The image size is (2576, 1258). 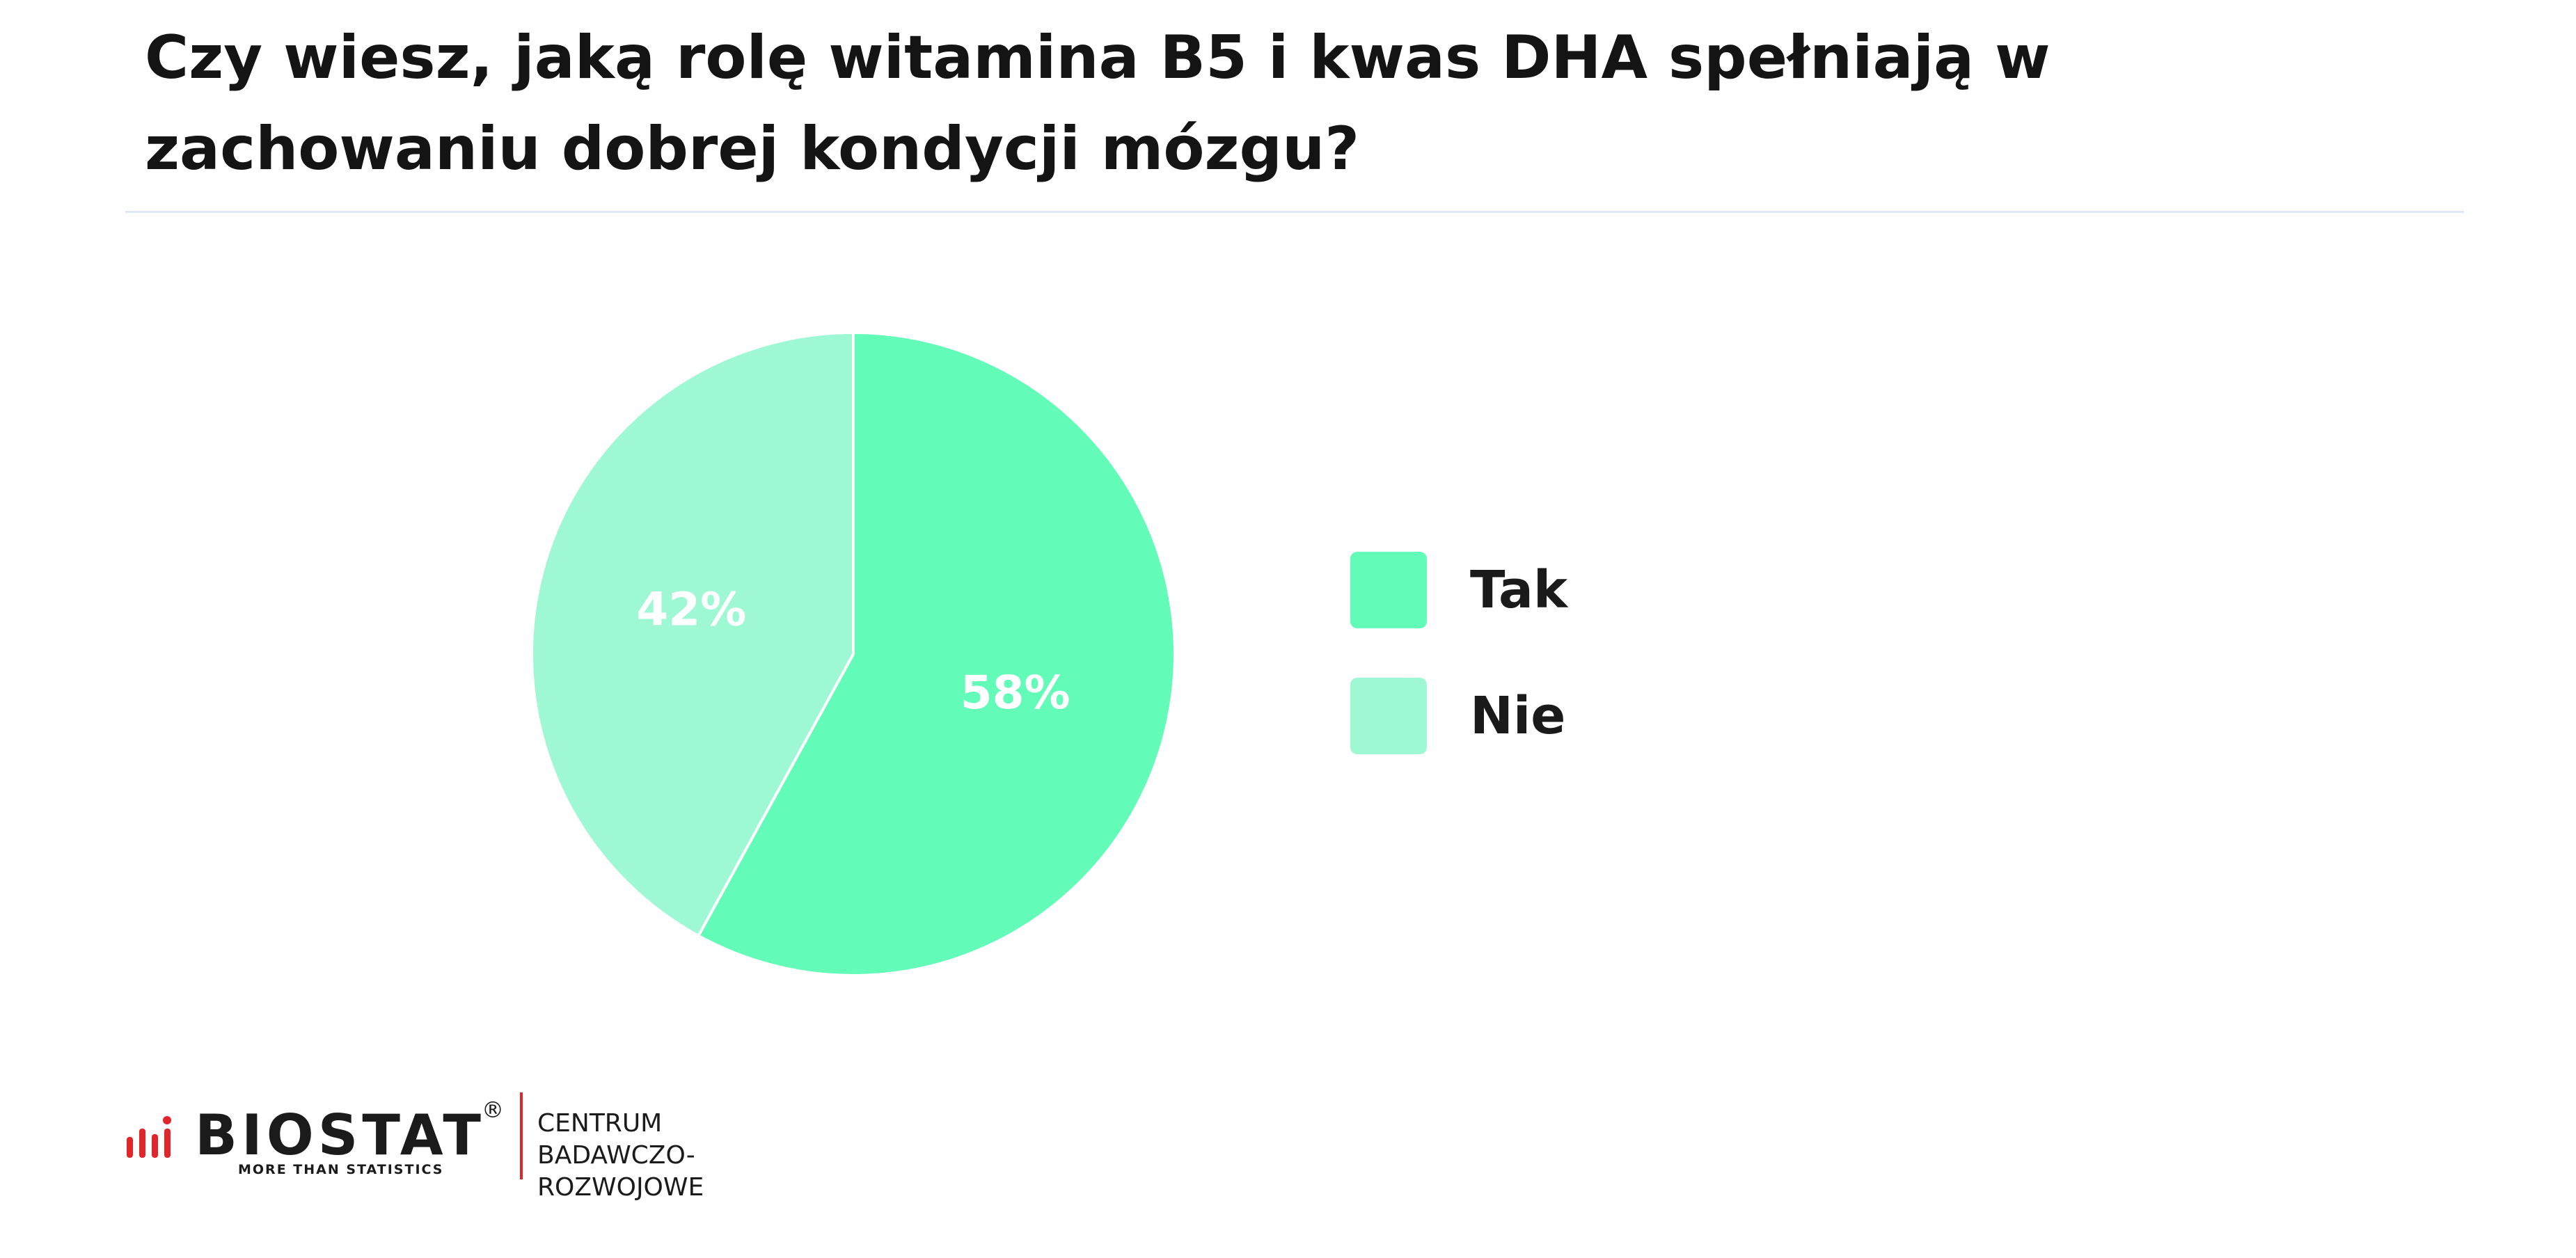 I want to click on logo-tagline: MORE THAN STATISTICS, so click(x=341, y=1169).